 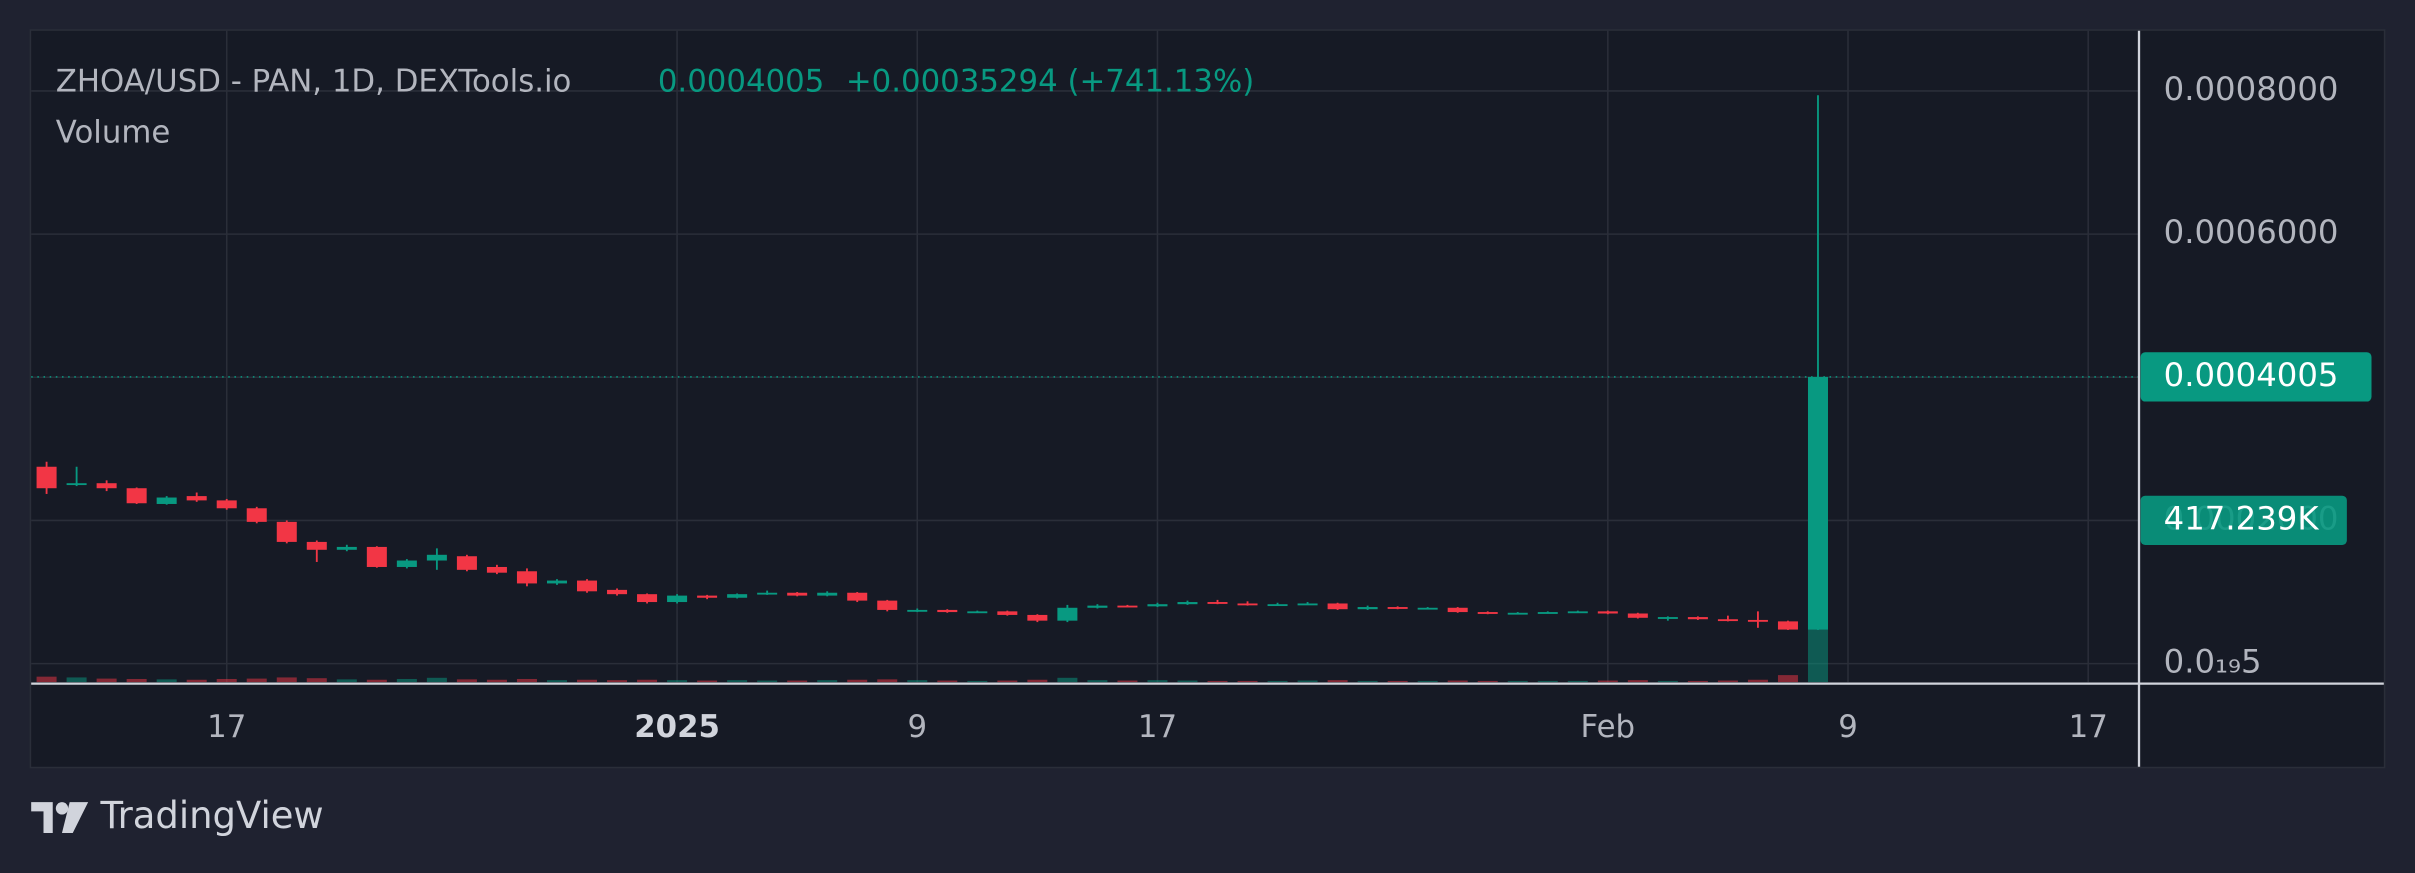 I want to click on price-label: 0.0004005, so click(x=2251, y=375).